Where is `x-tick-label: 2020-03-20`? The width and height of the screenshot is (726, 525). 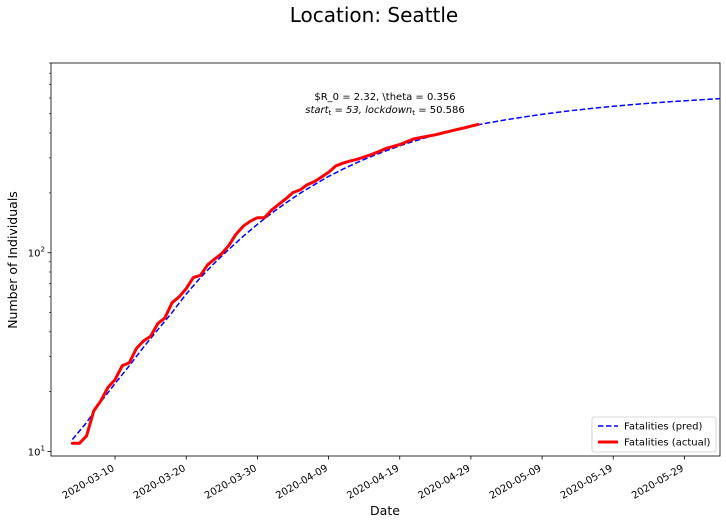
x-tick-label: 2020-03-20 is located at coordinates (160, 482).